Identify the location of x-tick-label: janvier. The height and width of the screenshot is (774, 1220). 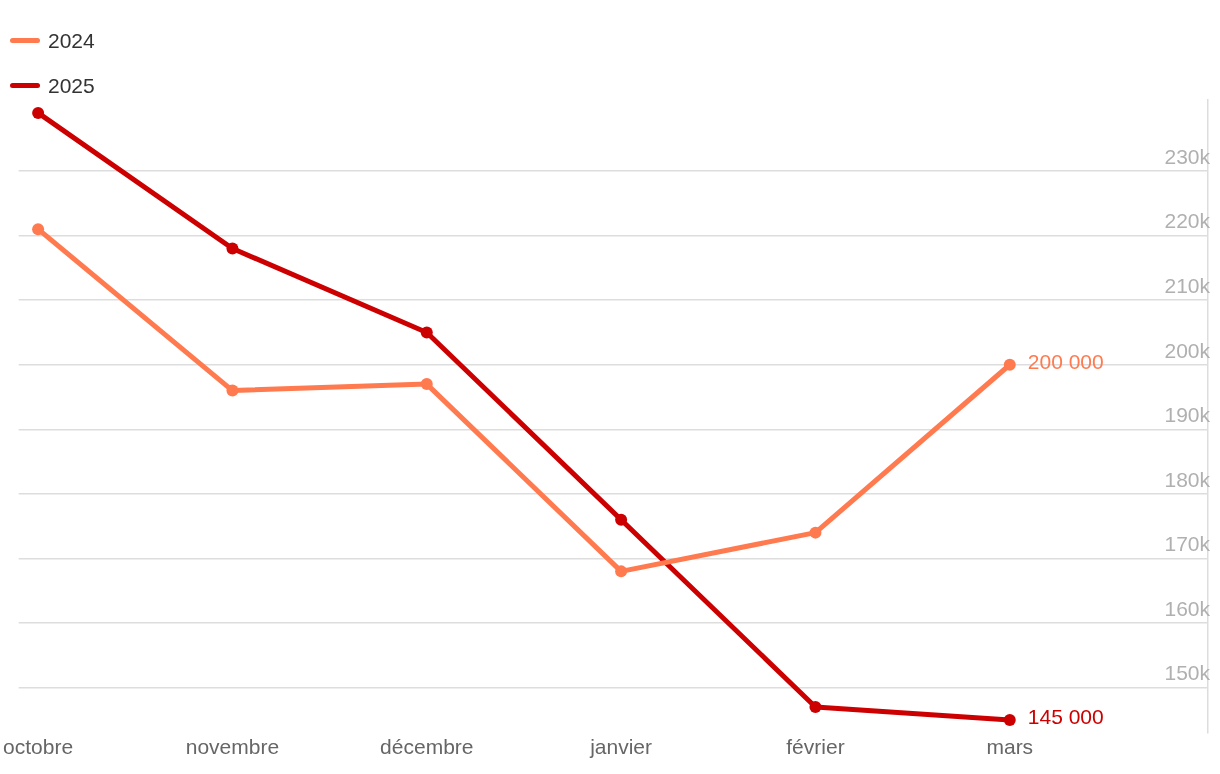
(621, 747).